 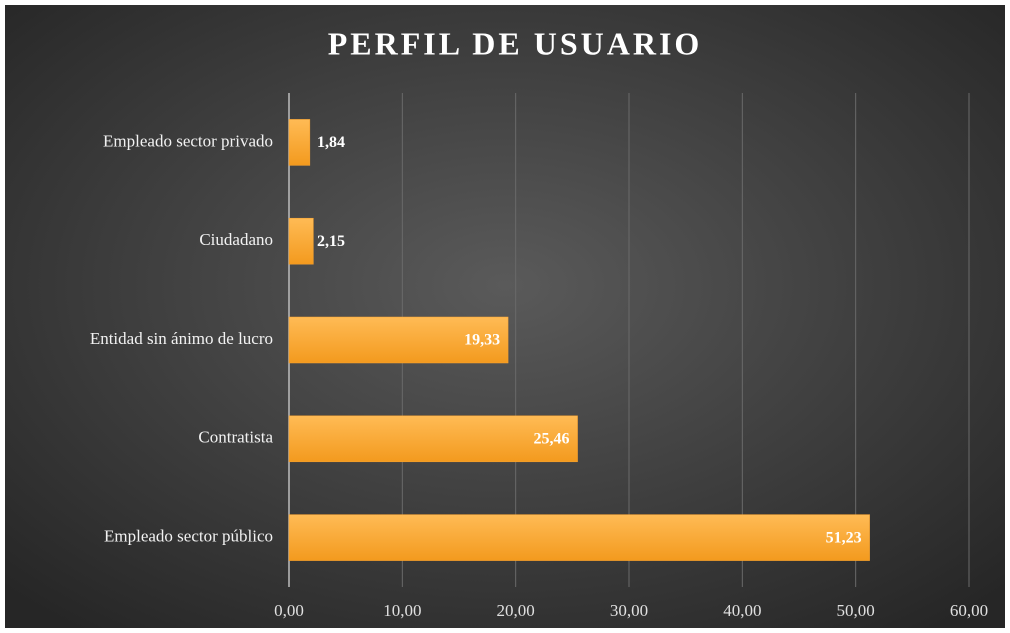 I want to click on y-tick-label: Contratista, so click(x=235, y=437).